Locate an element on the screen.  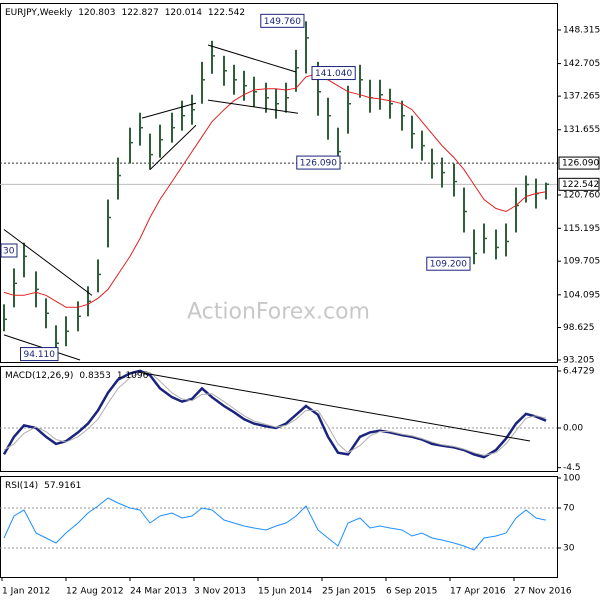
y-tick-label: 104.095 is located at coordinates (581, 295).